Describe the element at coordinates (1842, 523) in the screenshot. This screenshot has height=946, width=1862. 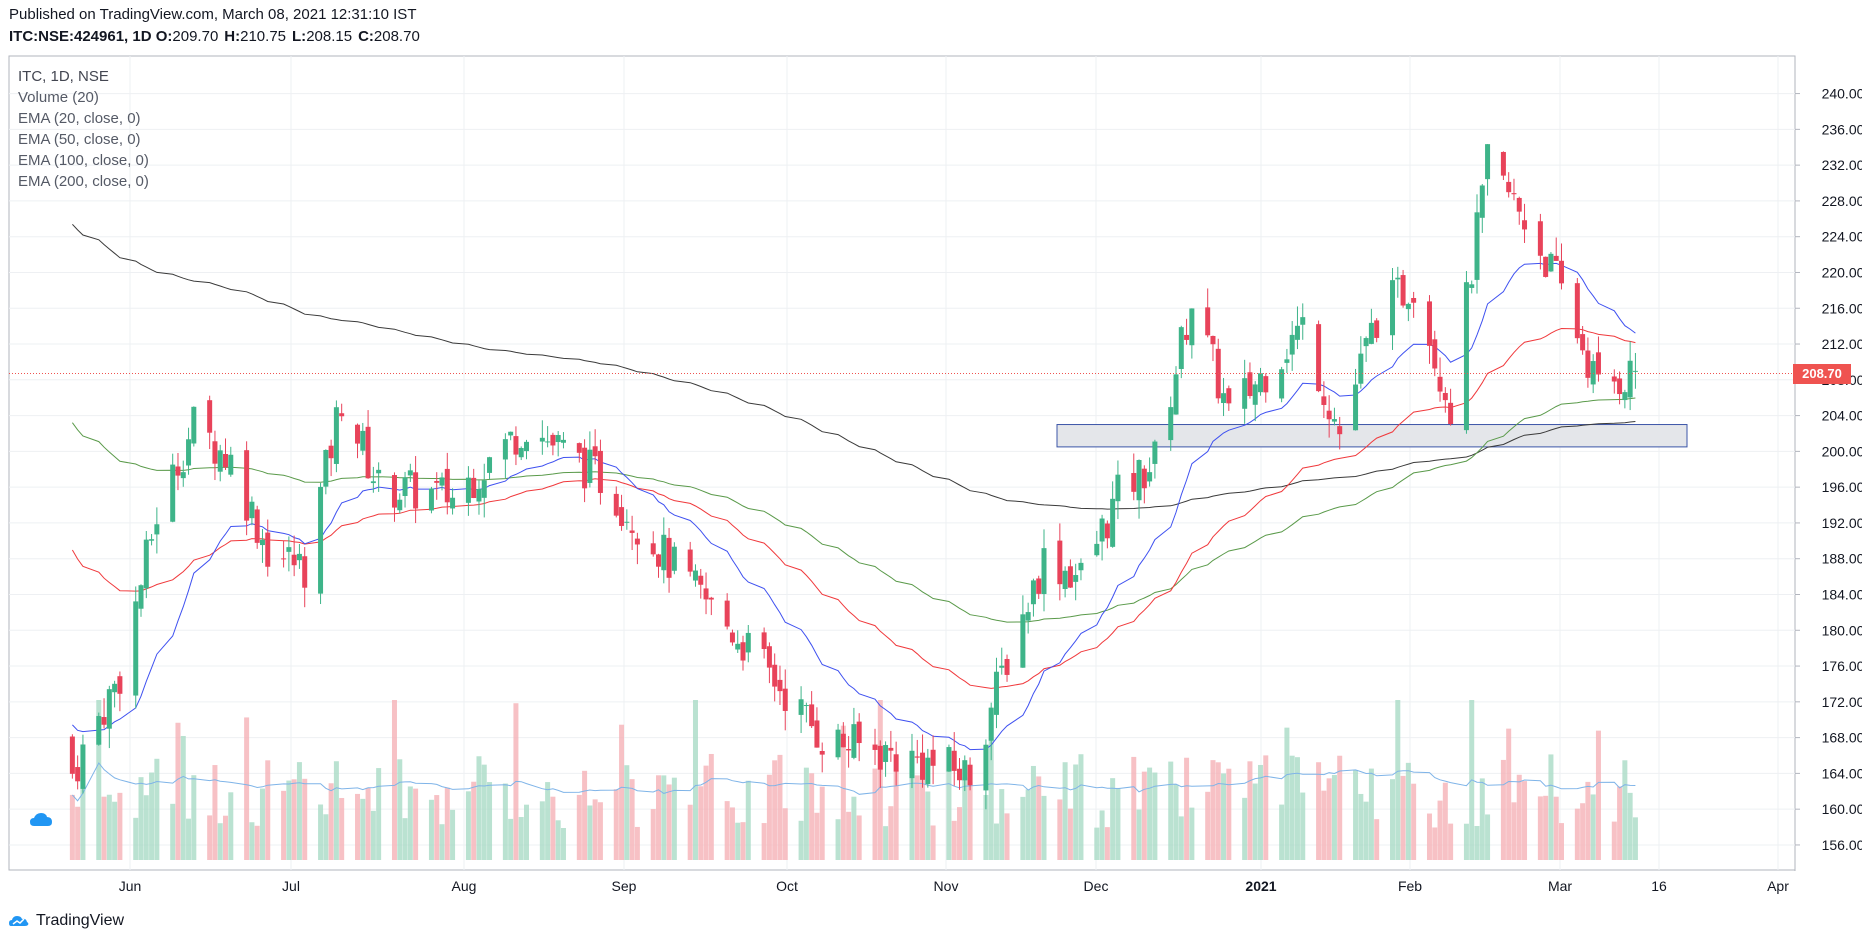
I see `y-tick-label: 192.00` at that location.